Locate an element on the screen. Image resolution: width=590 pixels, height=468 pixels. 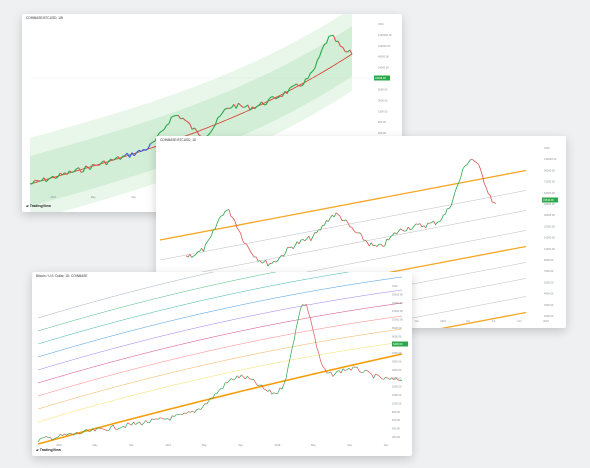
chart-2-y-tick: 40000.00 is located at coordinates (549, 204).